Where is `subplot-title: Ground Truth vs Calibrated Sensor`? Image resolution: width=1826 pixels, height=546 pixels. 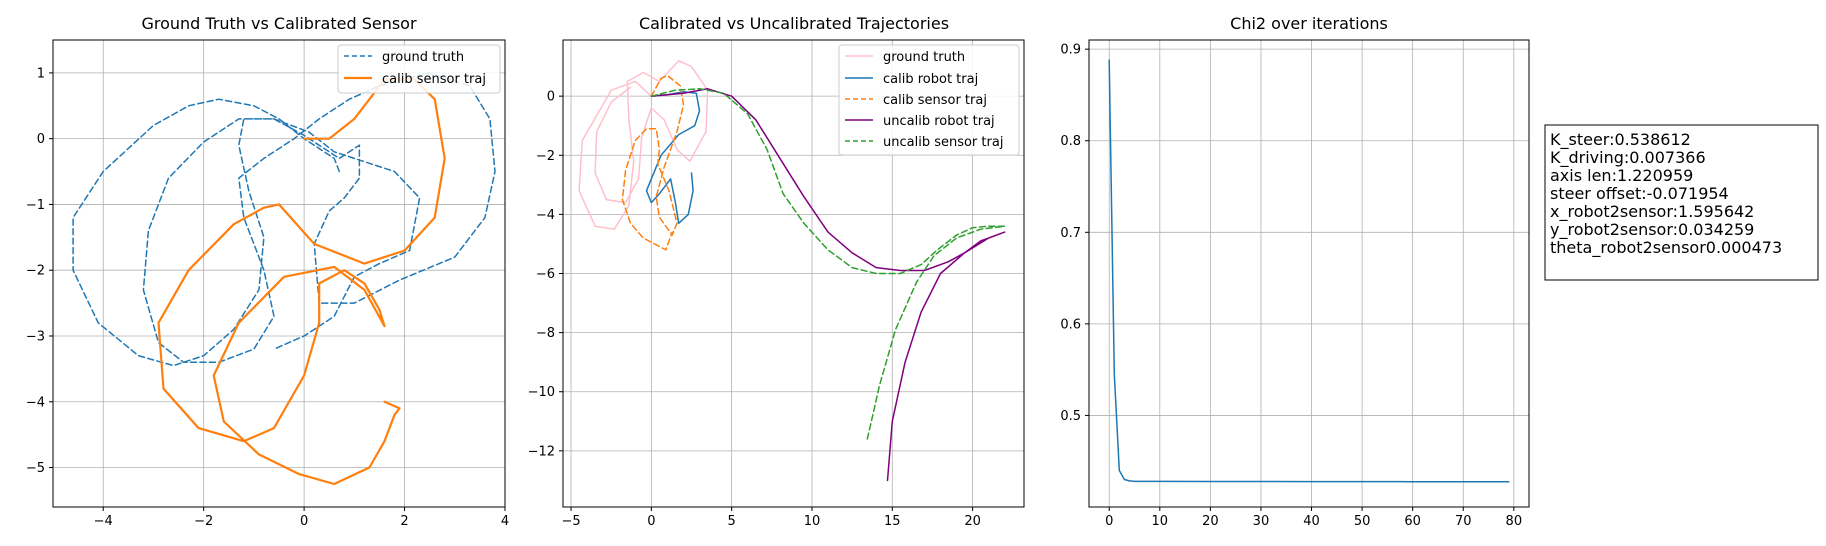 subplot-title: Ground Truth vs Calibrated Sensor is located at coordinates (279, 23).